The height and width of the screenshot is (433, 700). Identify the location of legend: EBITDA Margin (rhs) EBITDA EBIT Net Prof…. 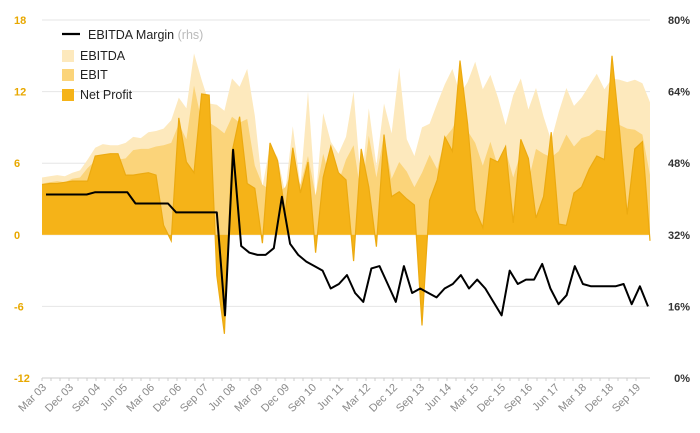
(132, 65).